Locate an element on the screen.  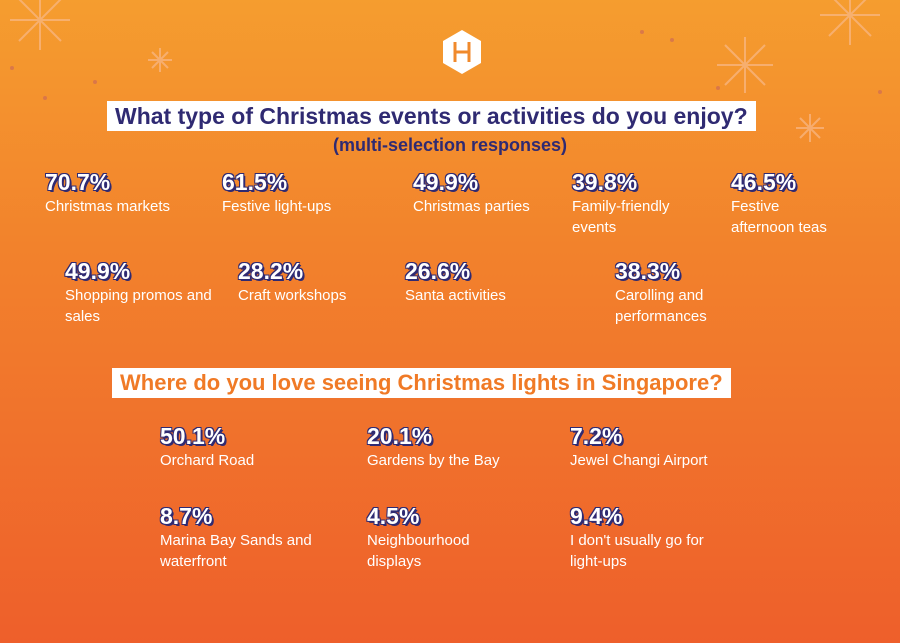
stat-label: Marina Bay Sands and waterfront is located at coordinates (236, 551).